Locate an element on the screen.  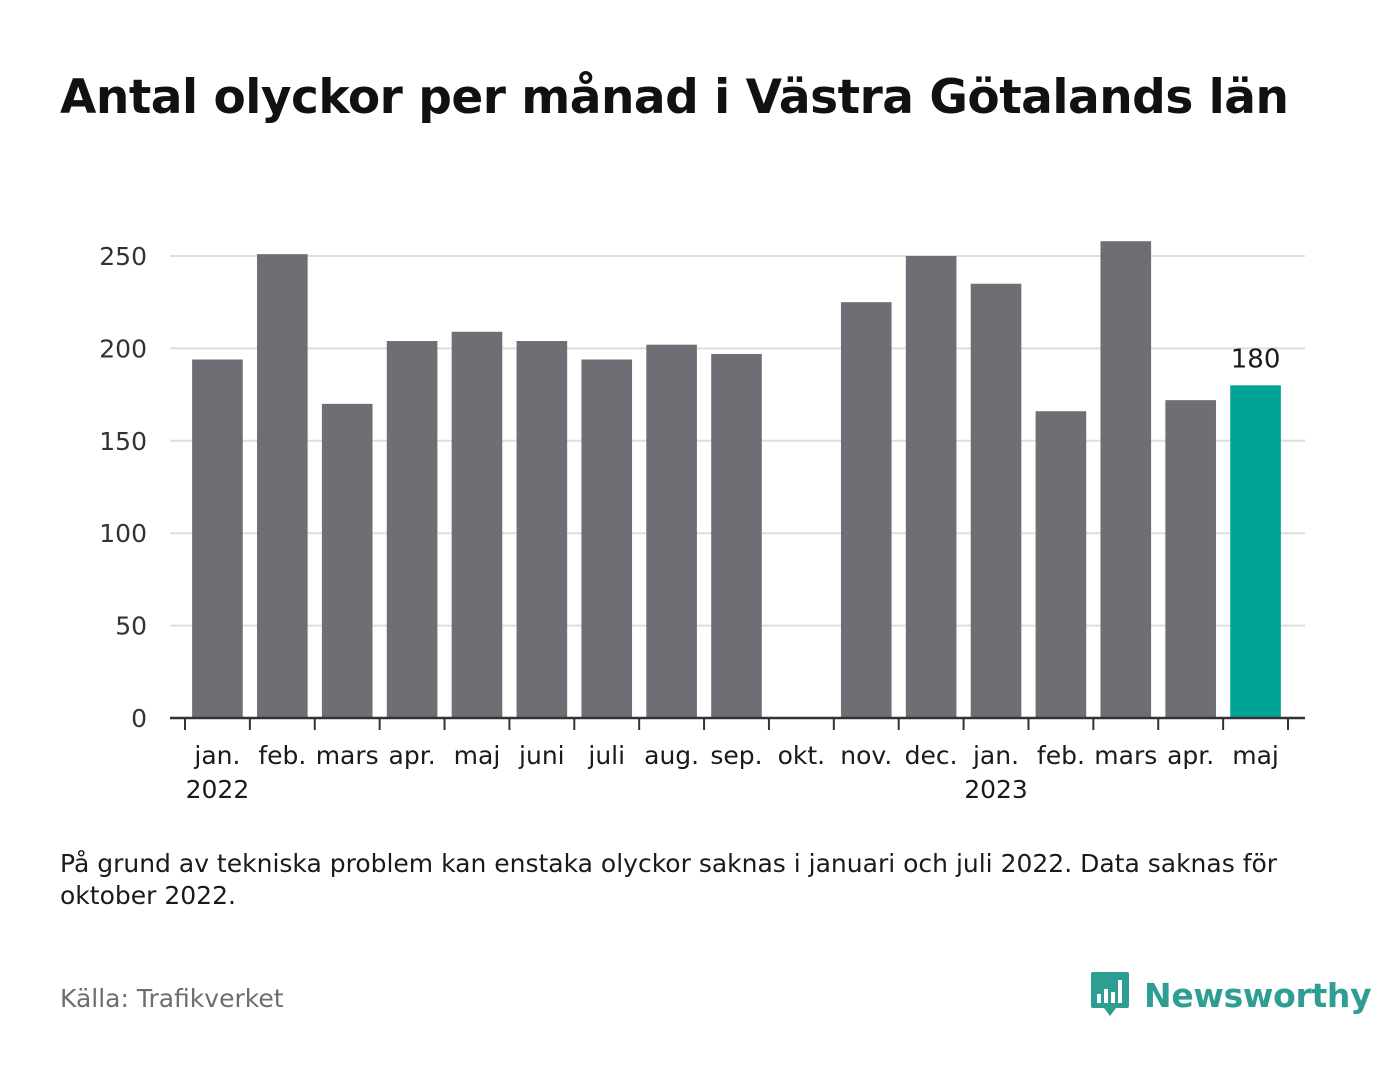
brand-logo: Newsworthy is located at coordinates (1231, 995).